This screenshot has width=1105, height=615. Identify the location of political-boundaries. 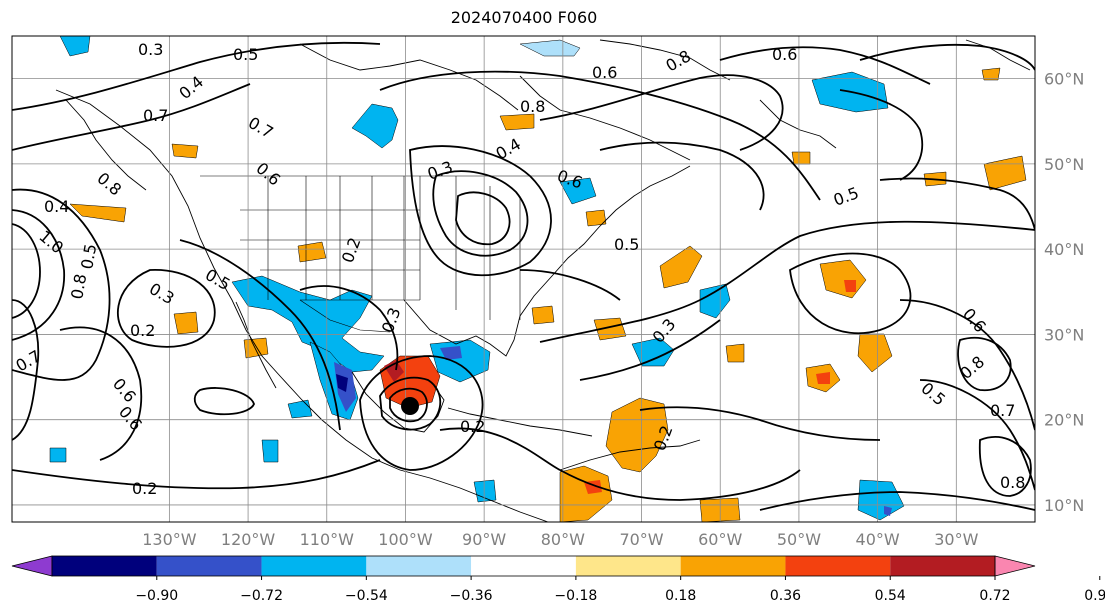
(390, 254).